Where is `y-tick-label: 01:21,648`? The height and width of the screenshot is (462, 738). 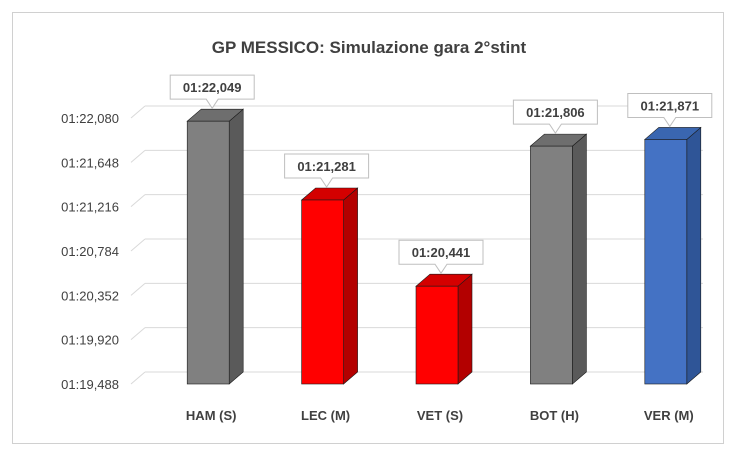
y-tick-label: 01:21,648 is located at coordinates (90, 162).